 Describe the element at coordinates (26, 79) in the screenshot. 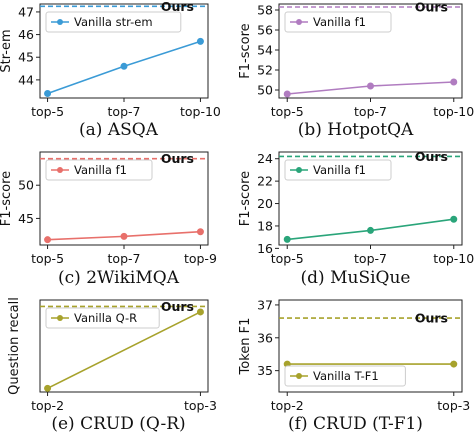

I see `y-tick-label: 44` at that location.